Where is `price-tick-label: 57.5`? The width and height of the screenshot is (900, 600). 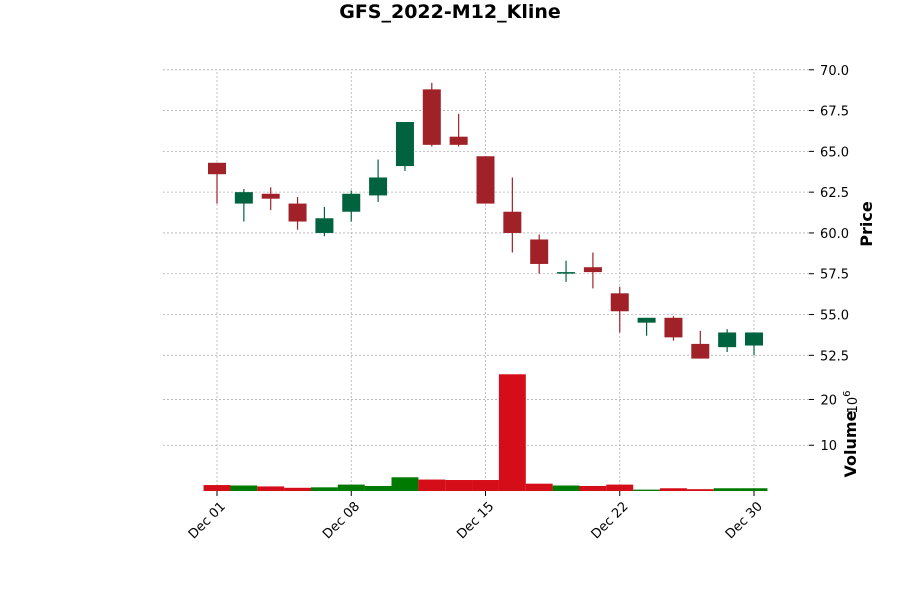
price-tick-label: 57.5 is located at coordinates (834, 275).